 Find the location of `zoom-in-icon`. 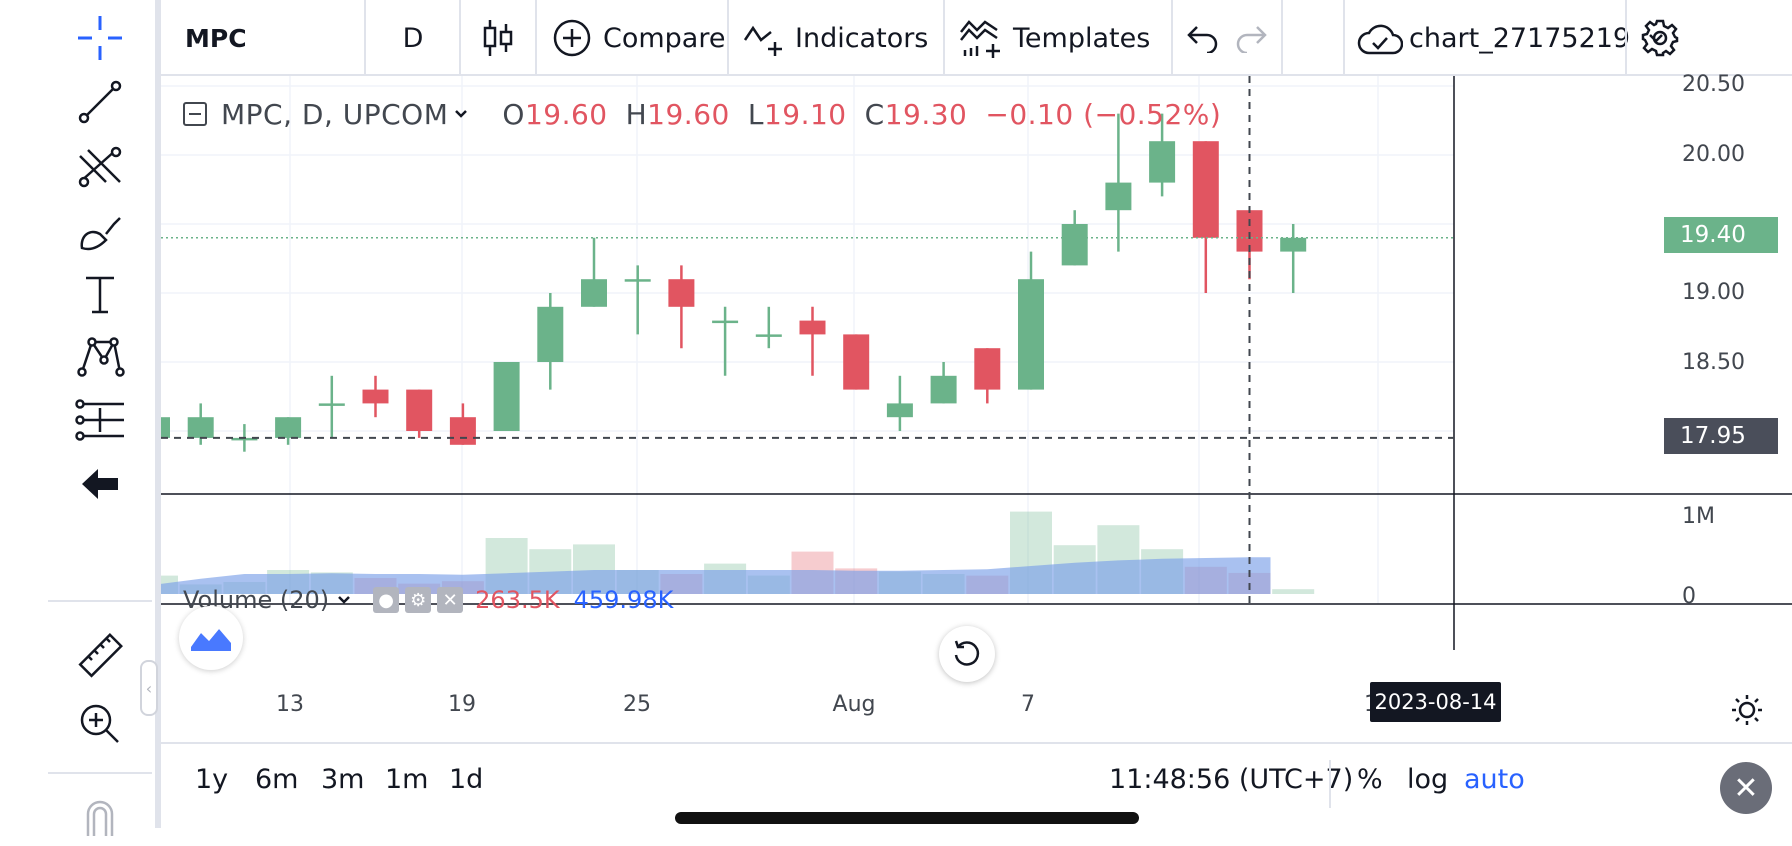

zoom-in-icon is located at coordinates (100, 724).